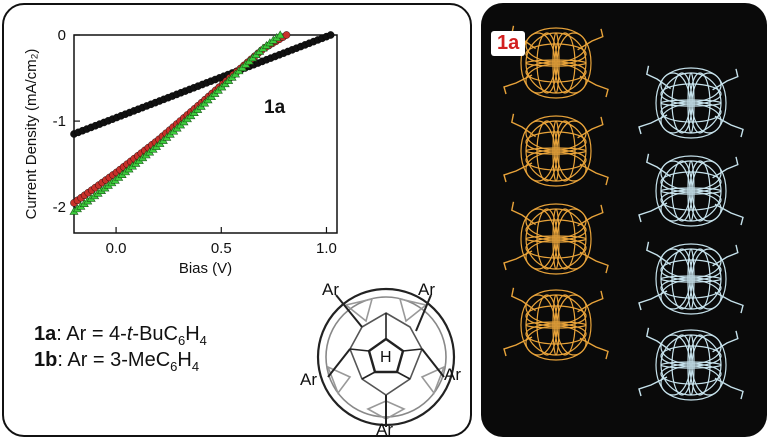  I want to click on orange-molecule-3-outline, so click(556, 325).